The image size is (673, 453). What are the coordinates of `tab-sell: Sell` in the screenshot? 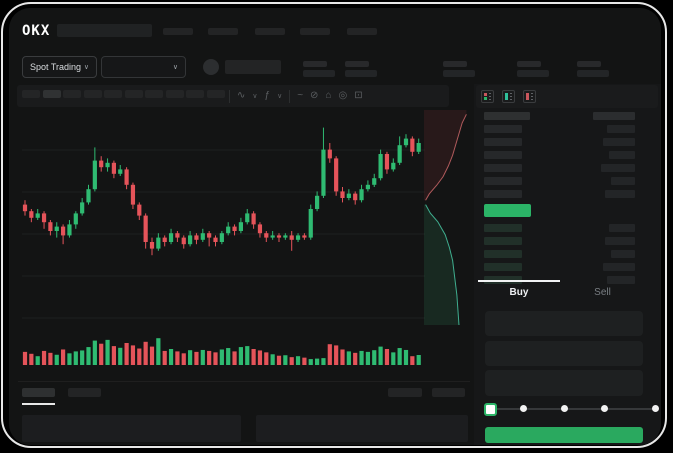 It's located at (602, 292).